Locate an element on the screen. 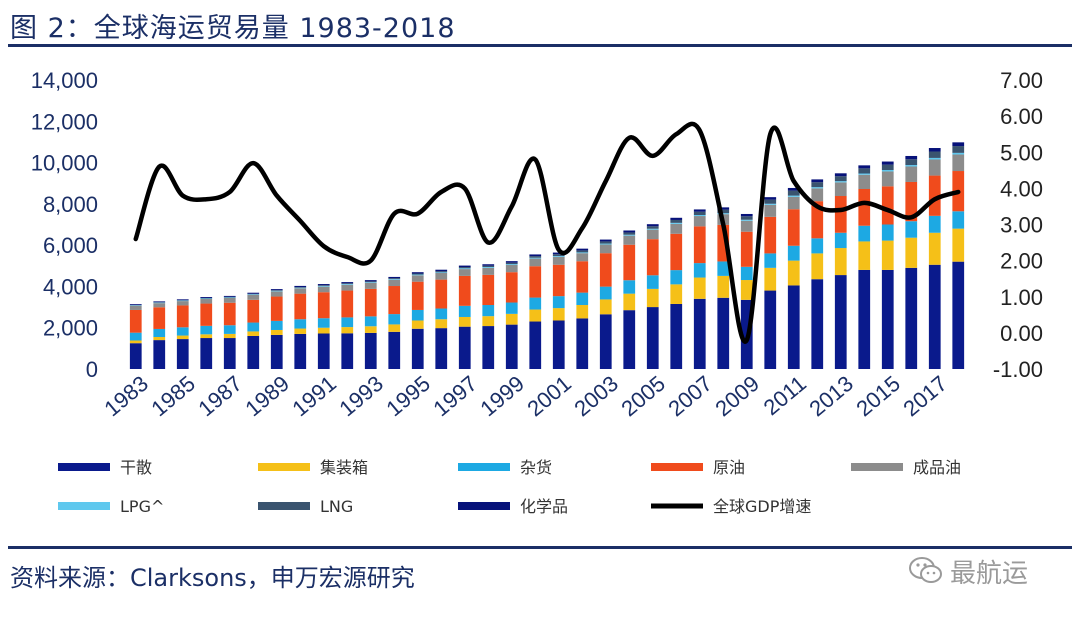  x-tick-label: 2015 is located at coordinates (878, 396).